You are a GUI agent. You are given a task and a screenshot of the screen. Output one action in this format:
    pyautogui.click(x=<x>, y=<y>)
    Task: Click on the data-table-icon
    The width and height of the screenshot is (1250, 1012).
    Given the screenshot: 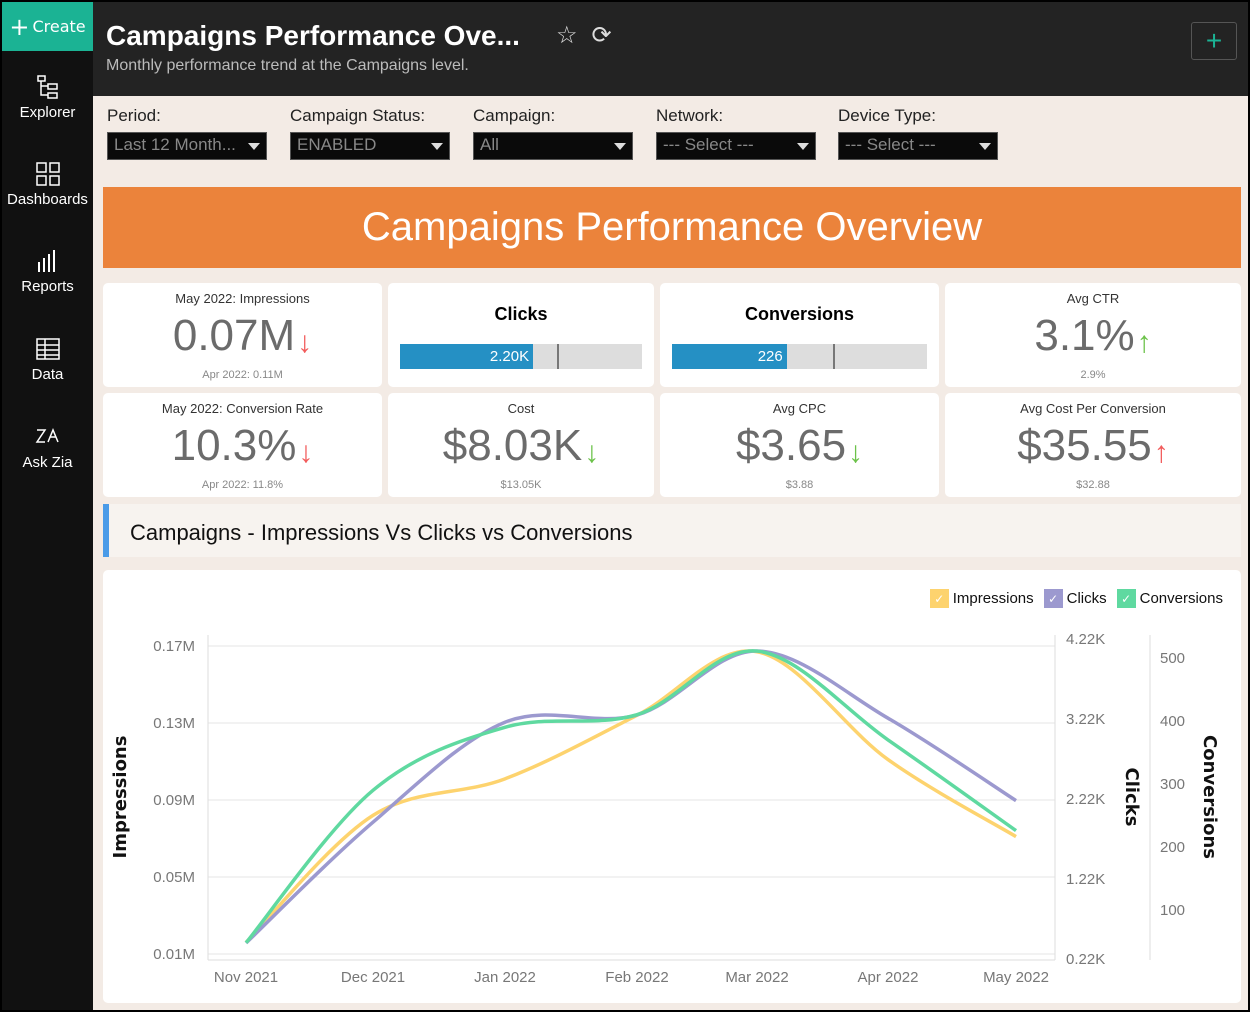 What is the action you would take?
    pyautogui.click(x=47, y=349)
    